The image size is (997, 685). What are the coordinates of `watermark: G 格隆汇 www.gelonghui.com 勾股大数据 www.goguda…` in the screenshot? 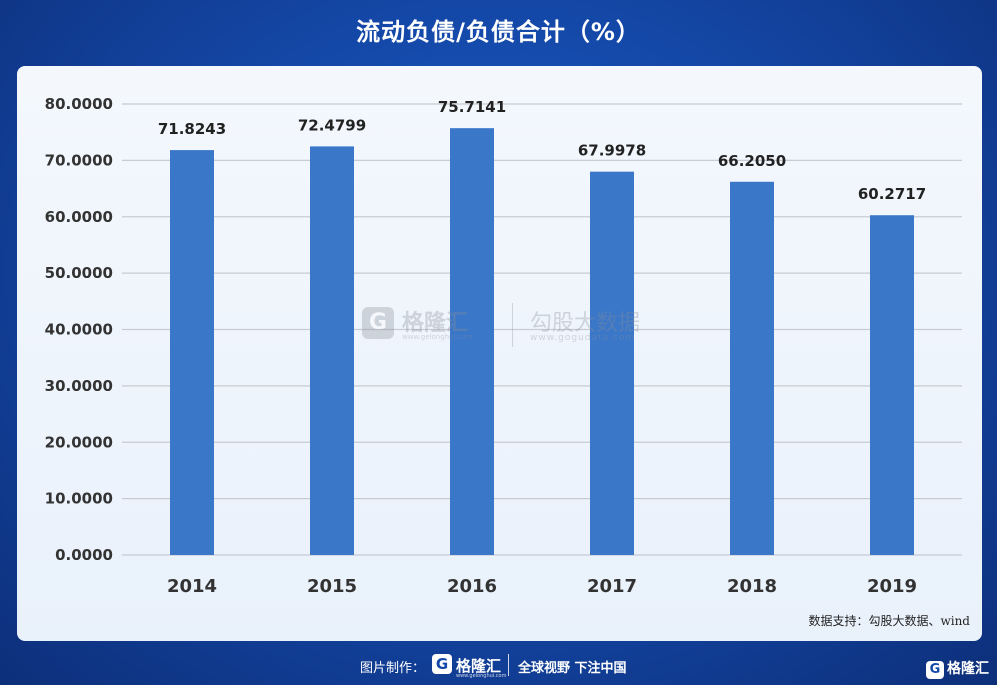 It's located at (507, 326).